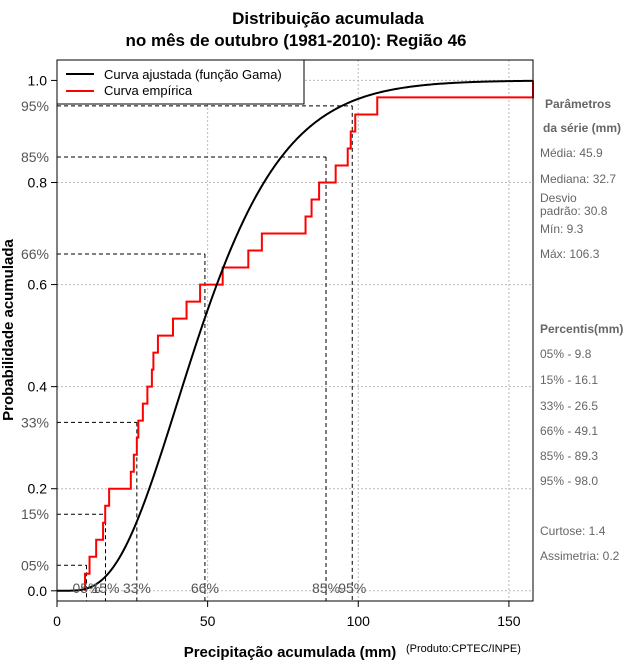 This screenshot has height=660, width=640. I want to click on stat-mediana: Mediana: 32.7, so click(578, 179).